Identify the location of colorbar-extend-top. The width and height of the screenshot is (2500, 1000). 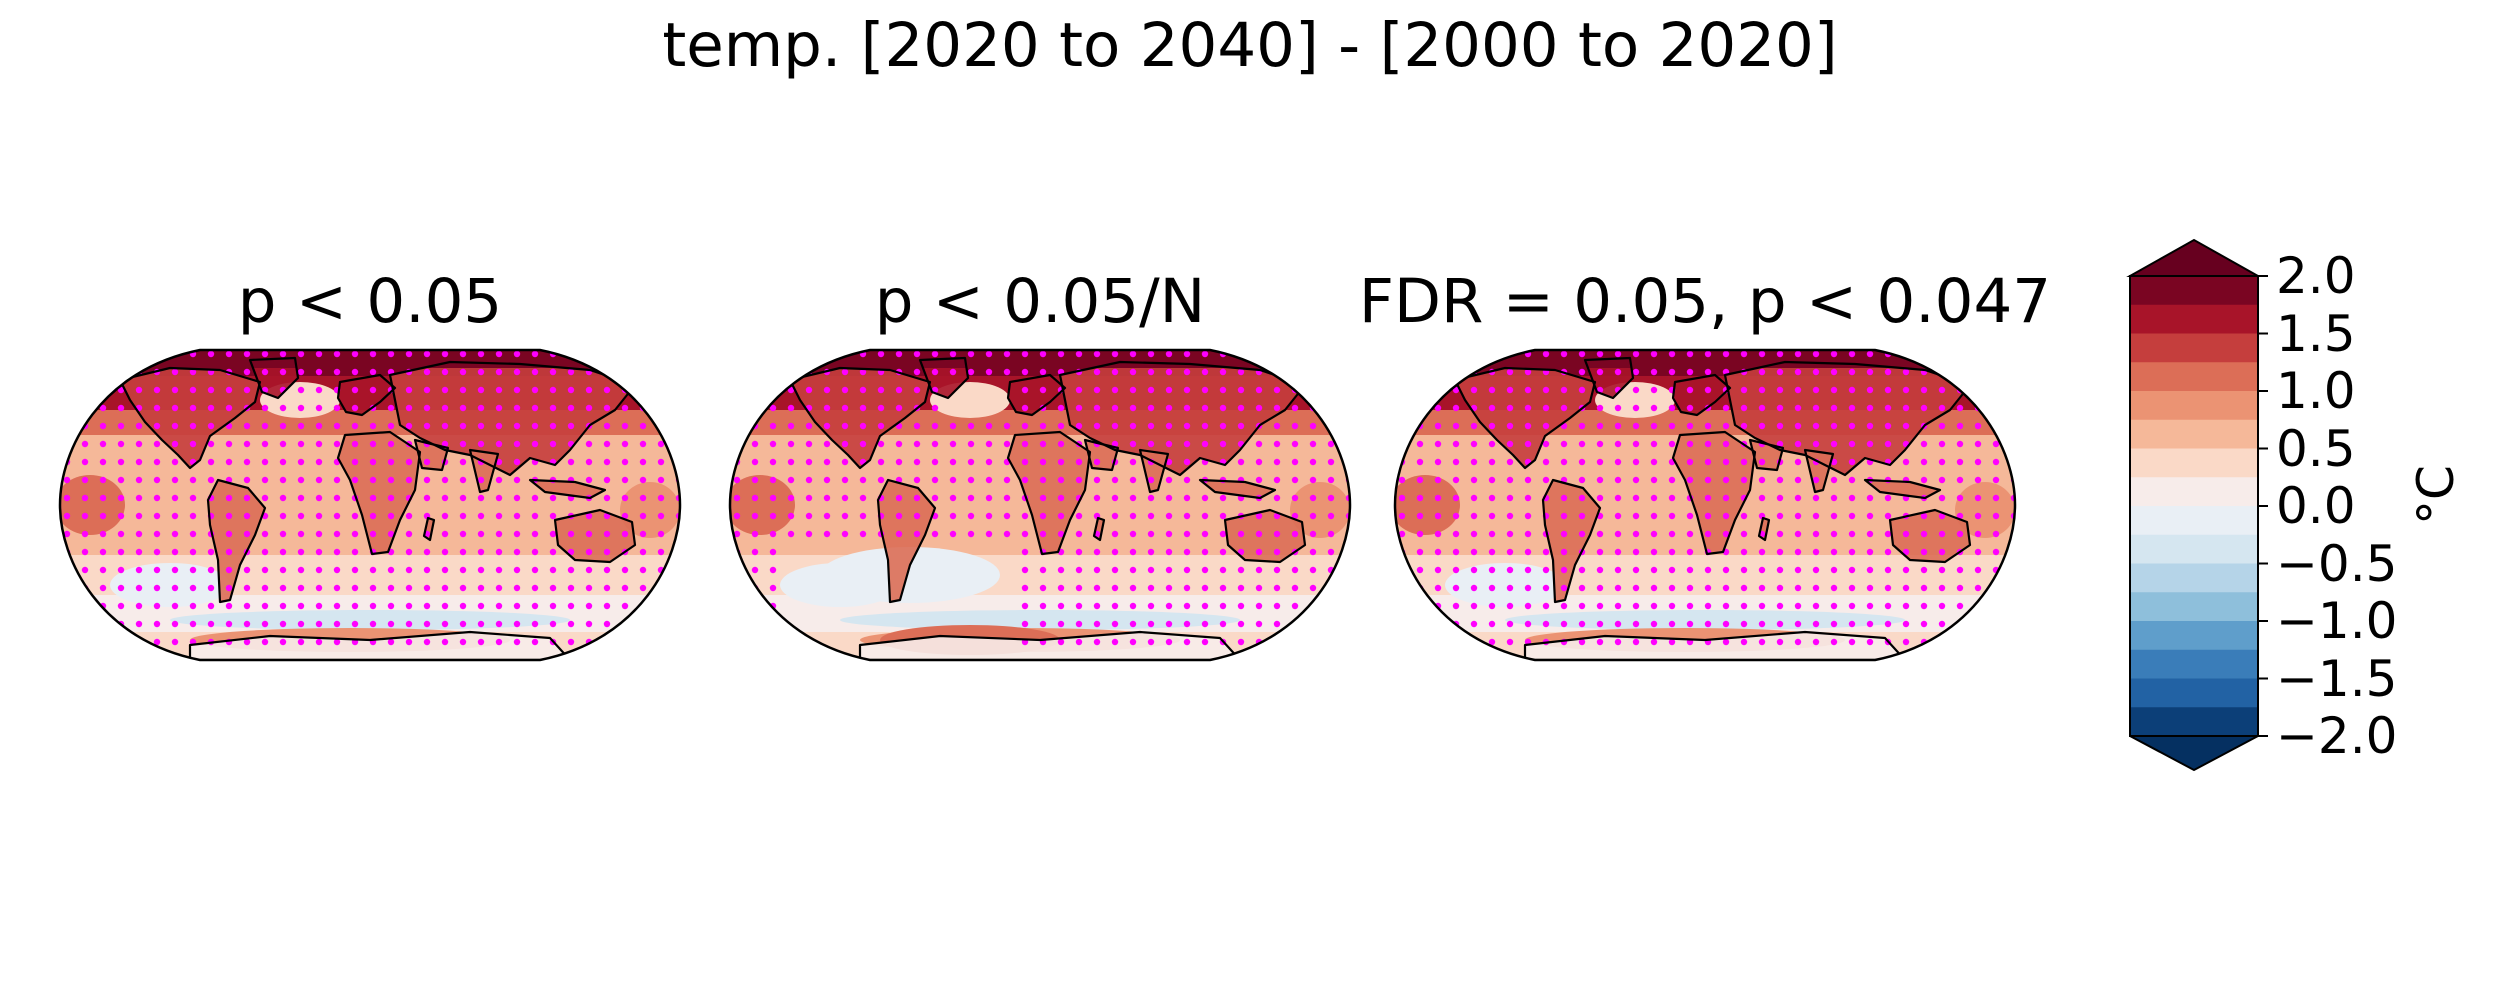
(2194, 257).